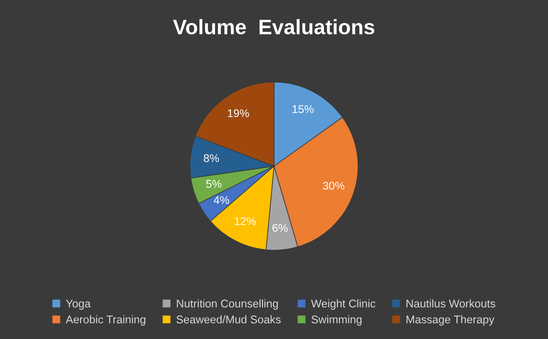  I want to click on legend-label: Yoga, so click(78, 305).